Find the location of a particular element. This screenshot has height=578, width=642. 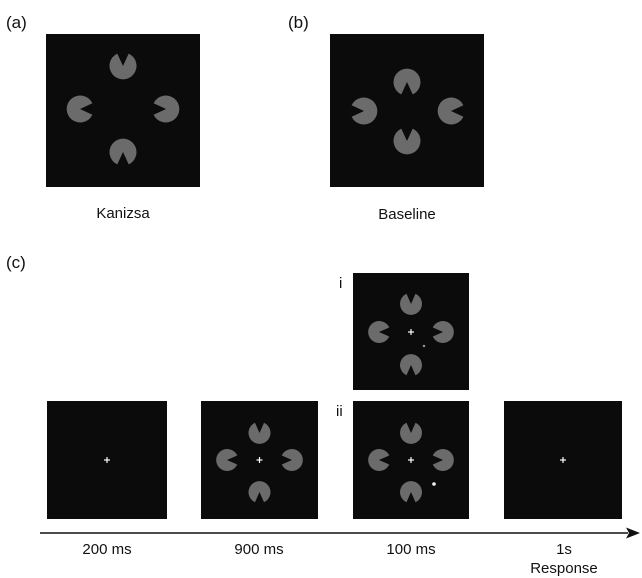

duration-inducers: 900 ms is located at coordinates (259, 549).